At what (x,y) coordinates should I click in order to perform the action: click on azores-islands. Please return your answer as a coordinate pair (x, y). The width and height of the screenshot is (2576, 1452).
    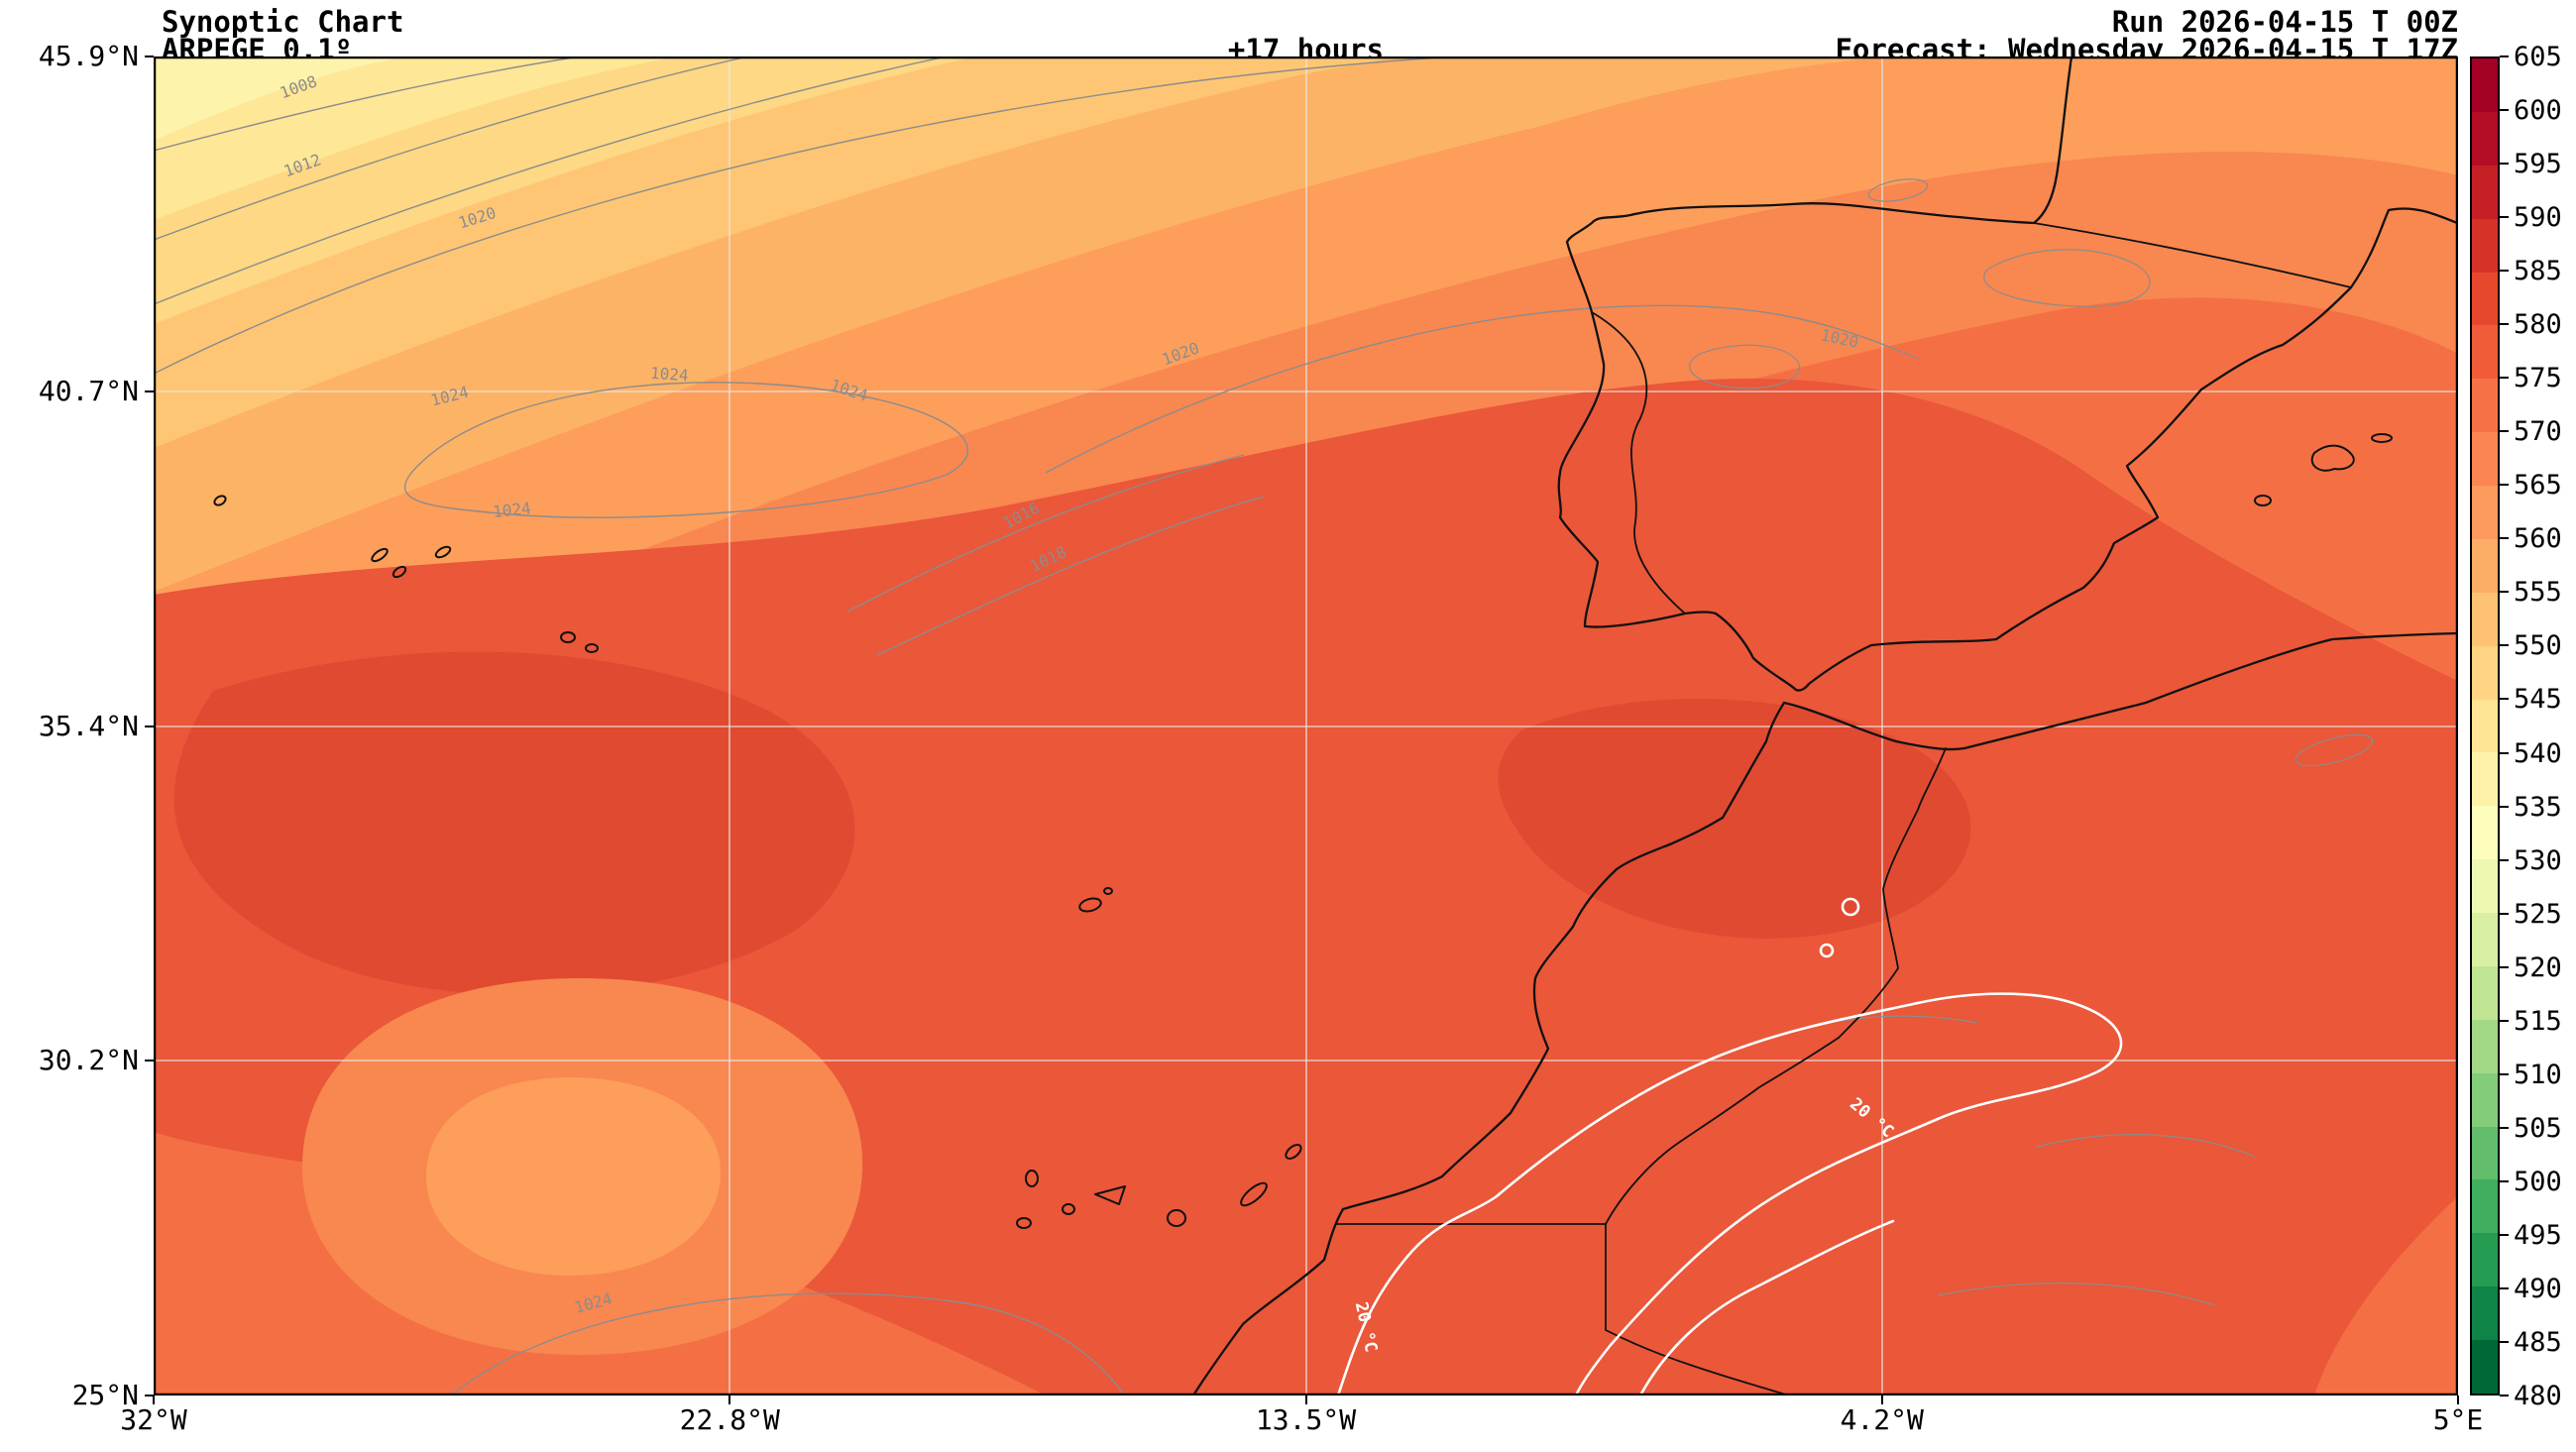
    Looking at the image, I should click on (406, 574).